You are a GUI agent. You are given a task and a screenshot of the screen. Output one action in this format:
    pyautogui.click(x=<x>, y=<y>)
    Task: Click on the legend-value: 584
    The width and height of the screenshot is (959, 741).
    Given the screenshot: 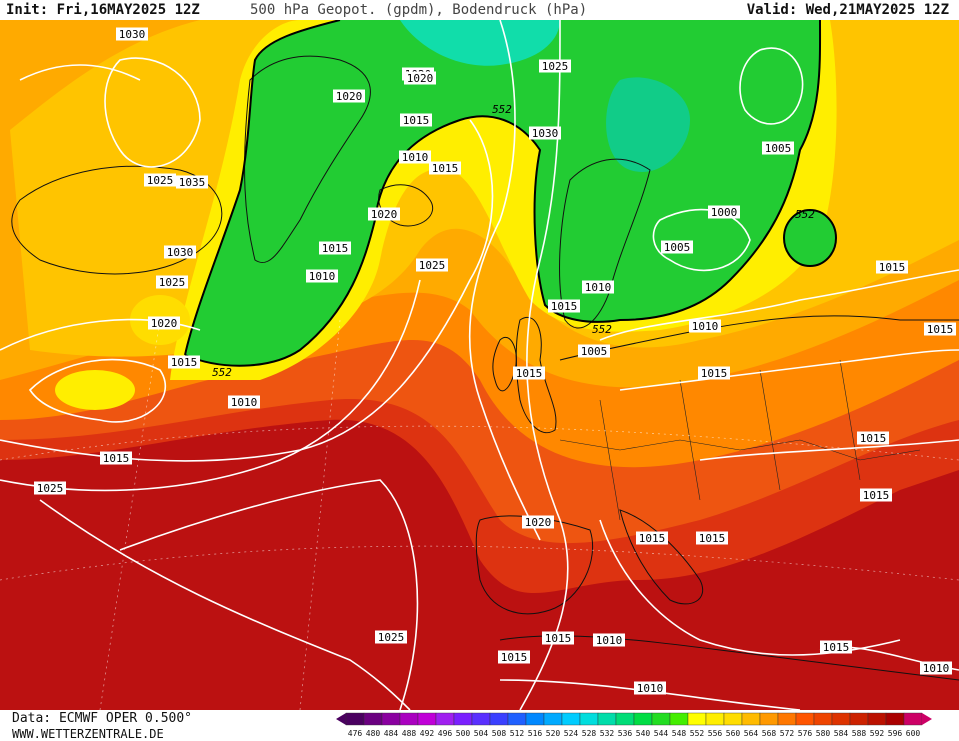 What is the action you would take?
    pyautogui.click(x=841, y=733)
    